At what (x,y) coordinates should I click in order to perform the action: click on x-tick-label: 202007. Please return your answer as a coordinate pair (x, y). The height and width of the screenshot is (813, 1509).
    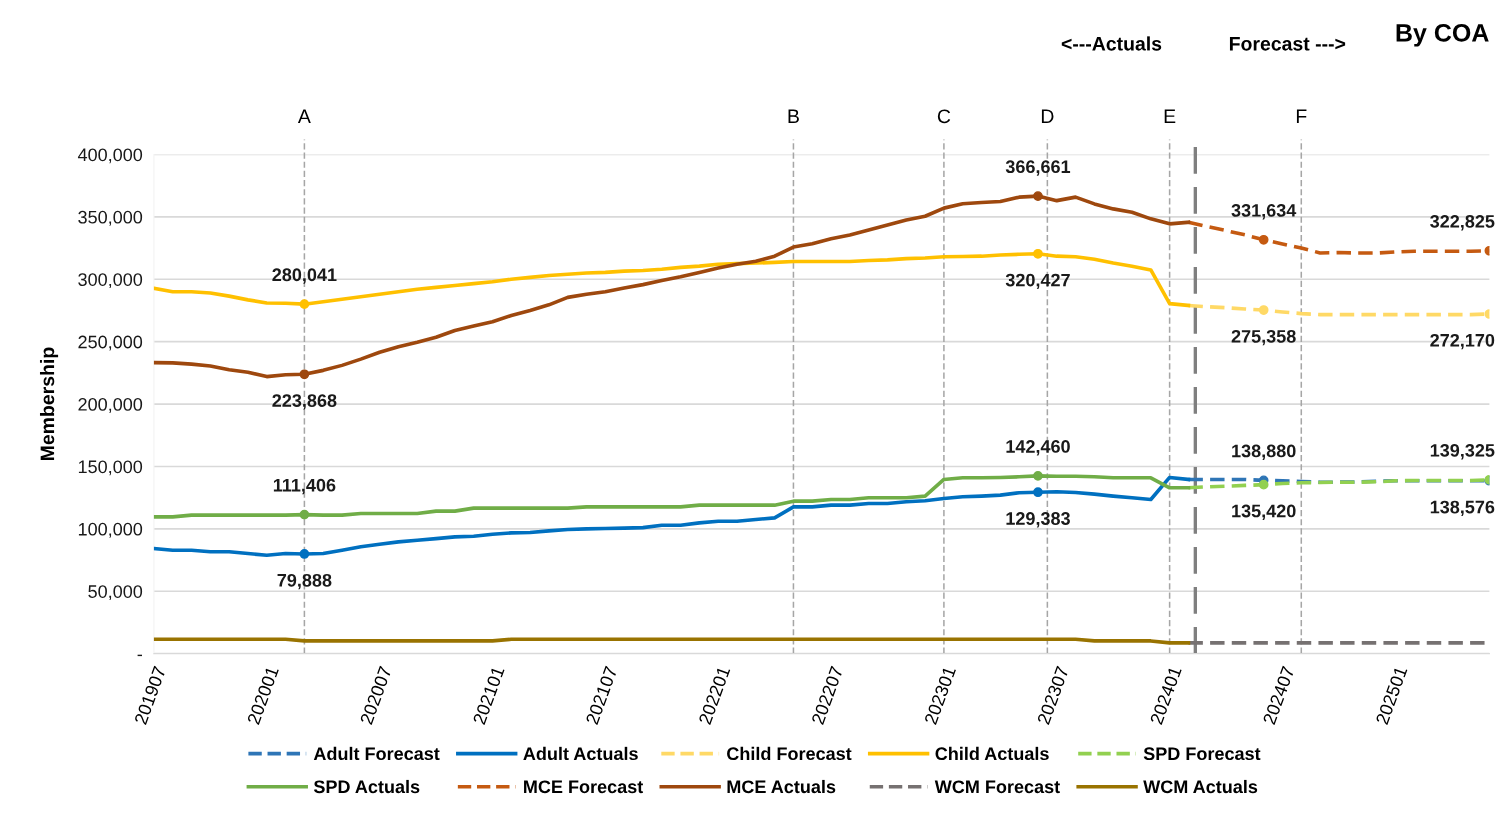
    Looking at the image, I should click on (375, 695).